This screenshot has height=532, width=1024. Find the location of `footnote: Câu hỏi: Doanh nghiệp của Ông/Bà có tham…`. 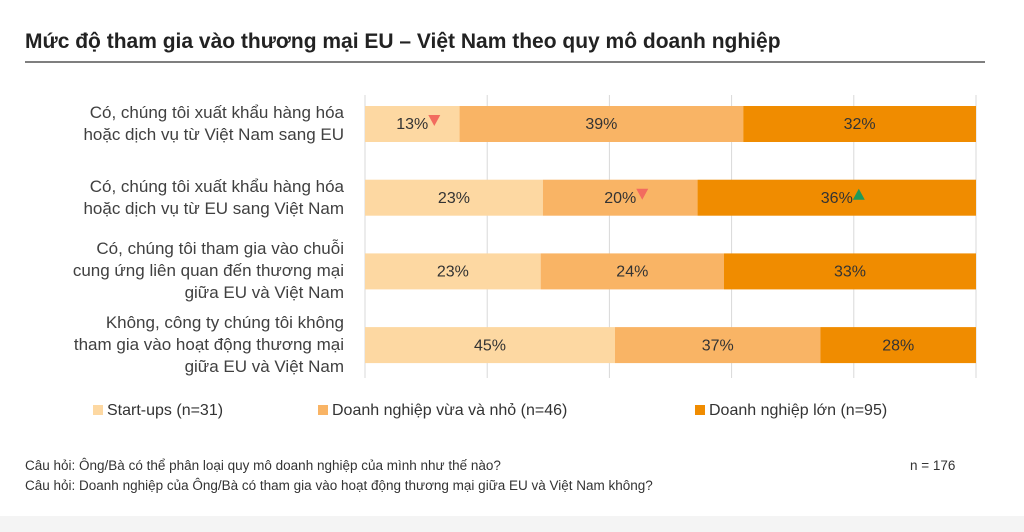

footnote: Câu hỏi: Doanh nghiệp của Ông/Bà có tham… is located at coordinates (339, 485).